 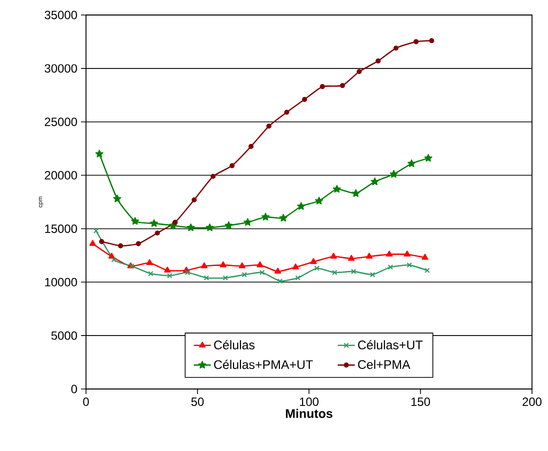 I want to click on x-tick-label: 100, so click(x=309, y=402).